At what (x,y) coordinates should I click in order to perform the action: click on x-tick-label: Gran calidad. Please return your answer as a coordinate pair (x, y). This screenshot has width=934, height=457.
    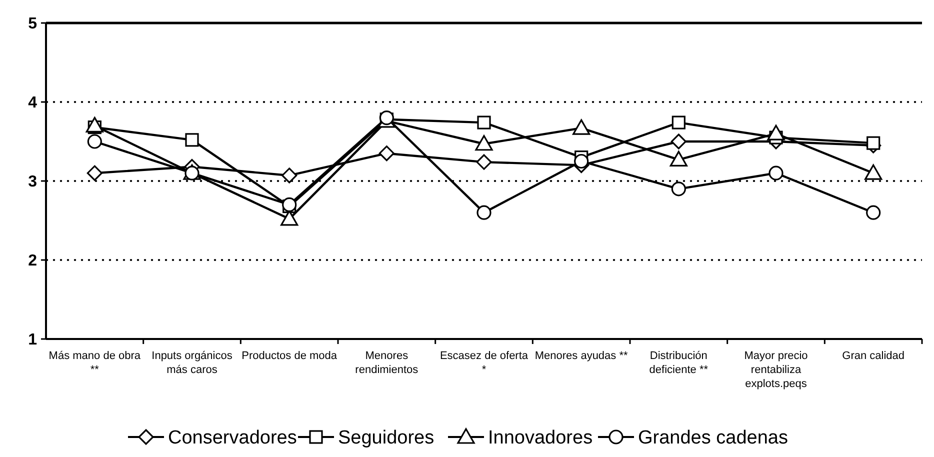
    Looking at the image, I should click on (873, 356).